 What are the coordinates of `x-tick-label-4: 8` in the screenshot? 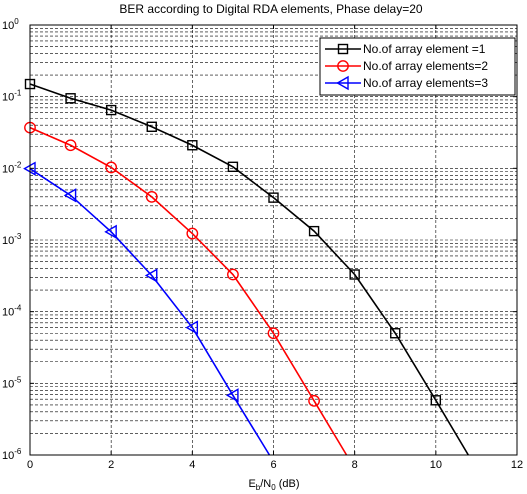 It's located at (355, 465).